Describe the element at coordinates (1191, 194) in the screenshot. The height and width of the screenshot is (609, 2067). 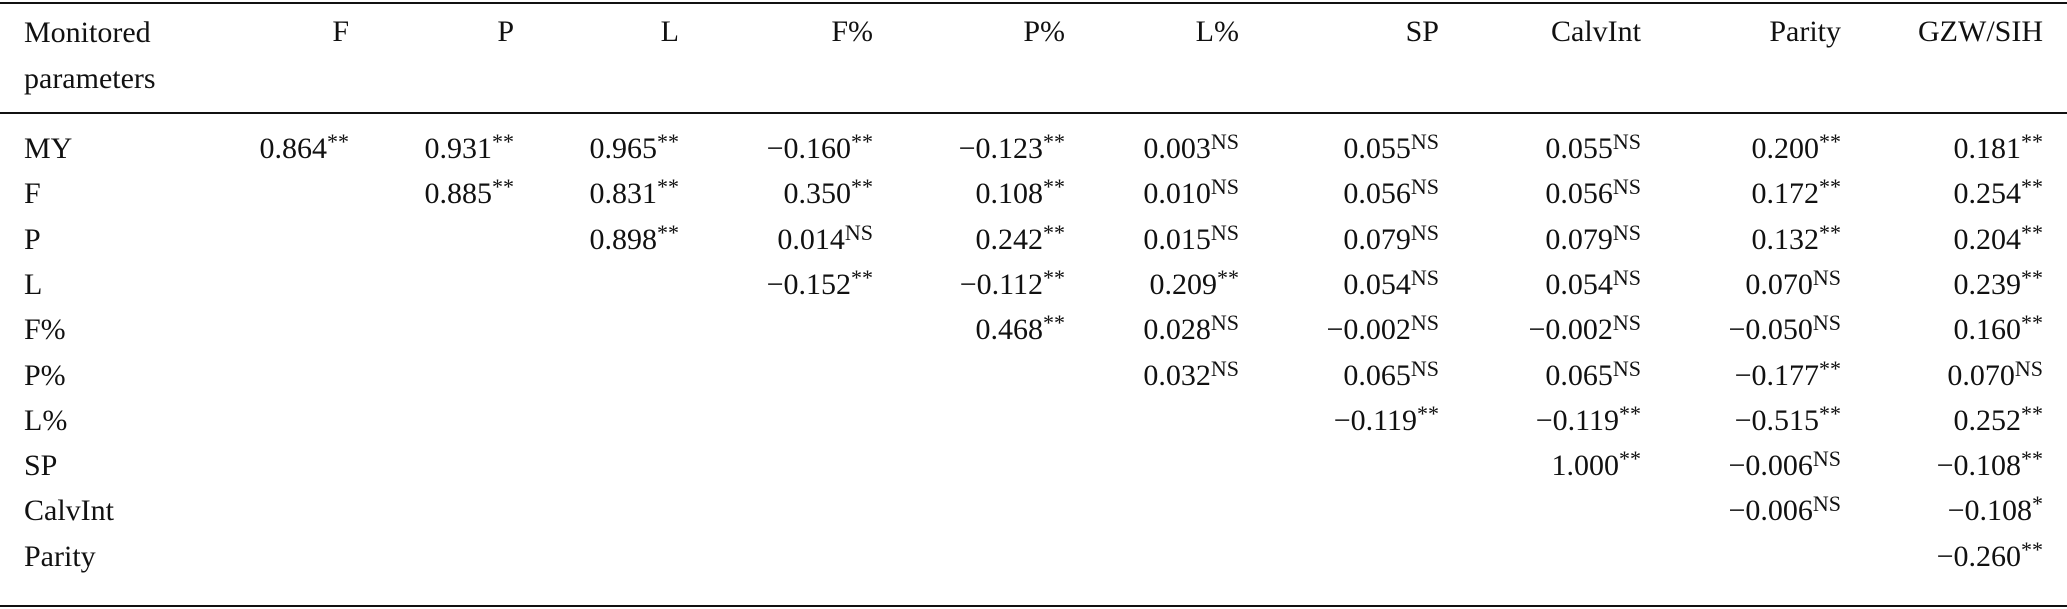
I see `correlation-cell: 0.010NS` at that location.